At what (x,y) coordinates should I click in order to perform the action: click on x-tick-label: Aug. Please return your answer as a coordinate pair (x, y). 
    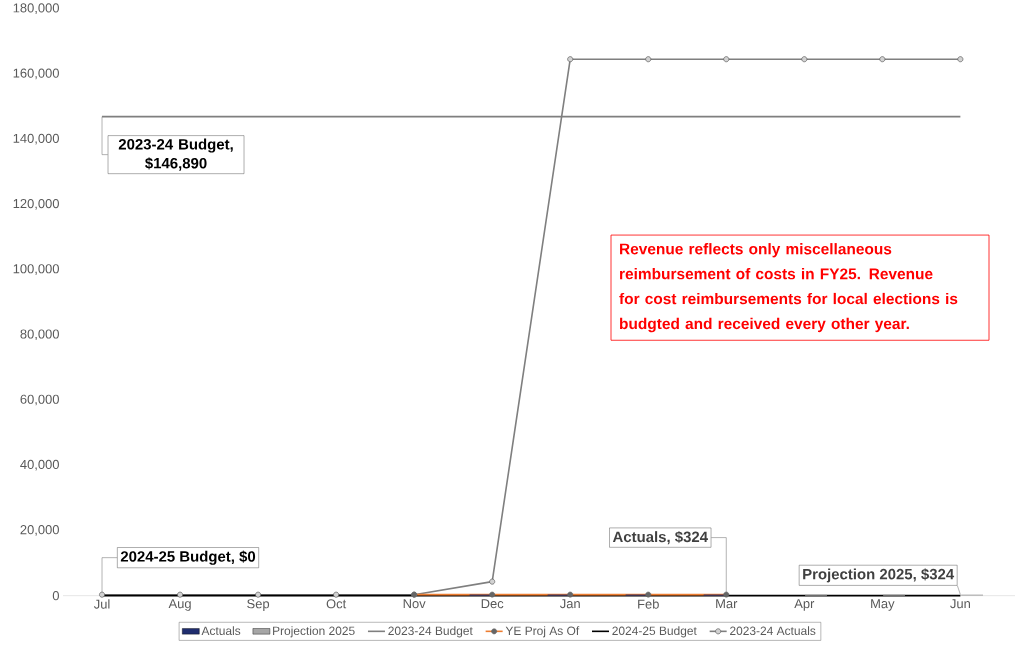
    Looking at the image, I should click on (179, 605).